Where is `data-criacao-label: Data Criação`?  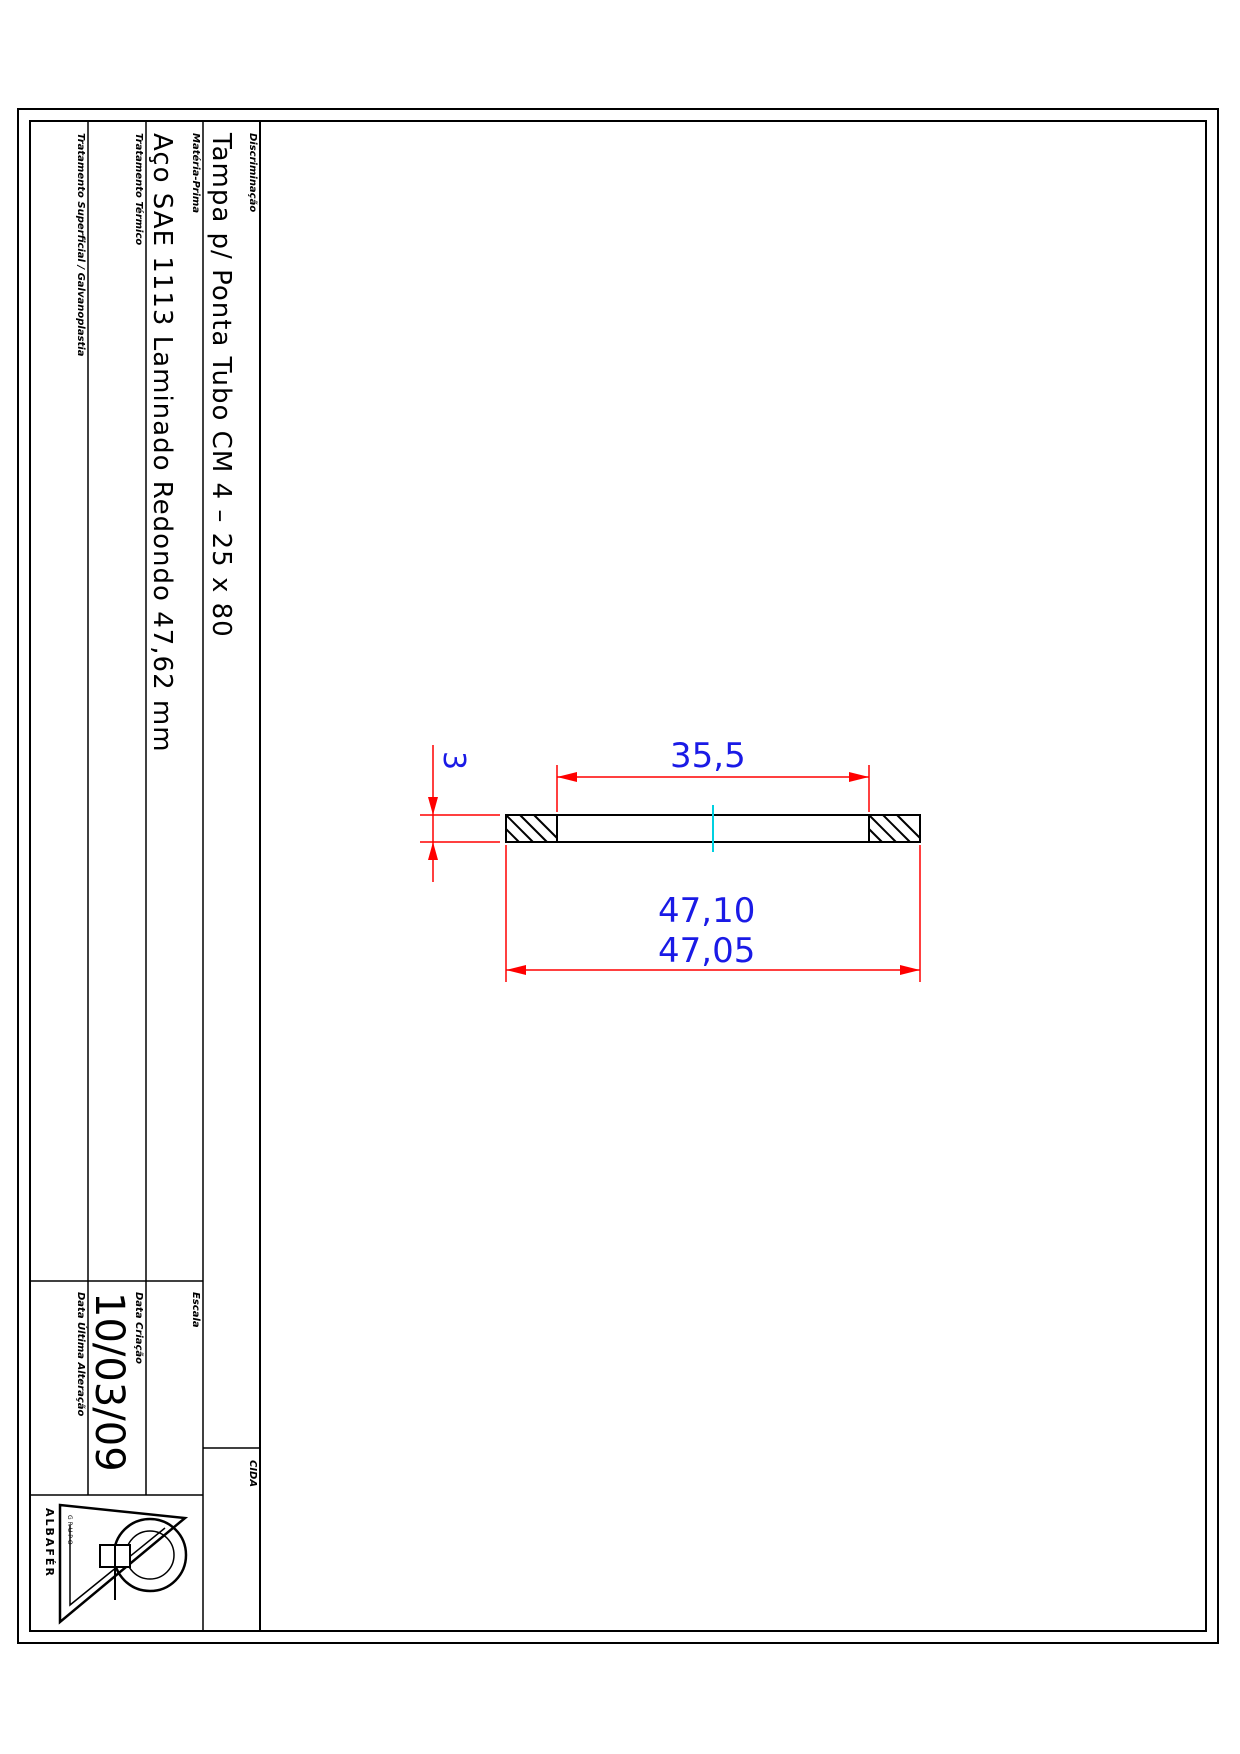
data-criacao-label: Data Criação is located at coordinates (138, 1328).